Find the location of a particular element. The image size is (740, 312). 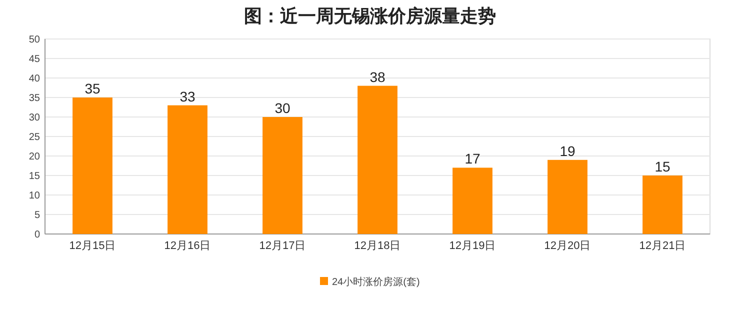

data-label: 17 is located at coordinates (472, 158).